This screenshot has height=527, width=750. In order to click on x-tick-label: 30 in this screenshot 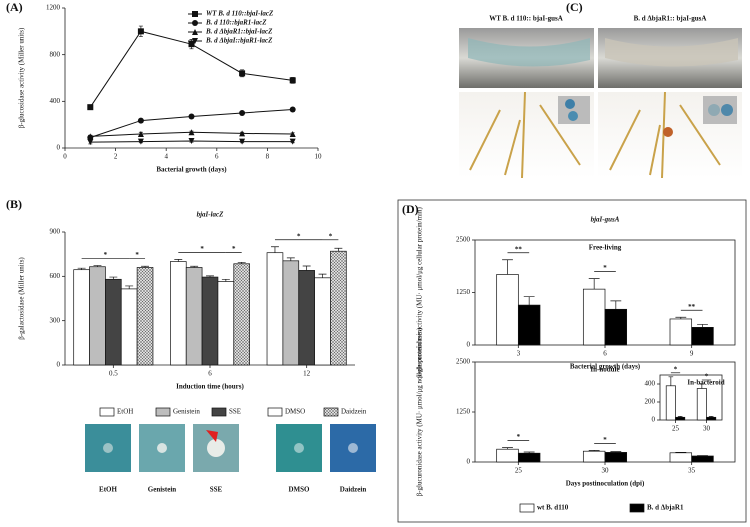, I will do `click(606, 471)`.